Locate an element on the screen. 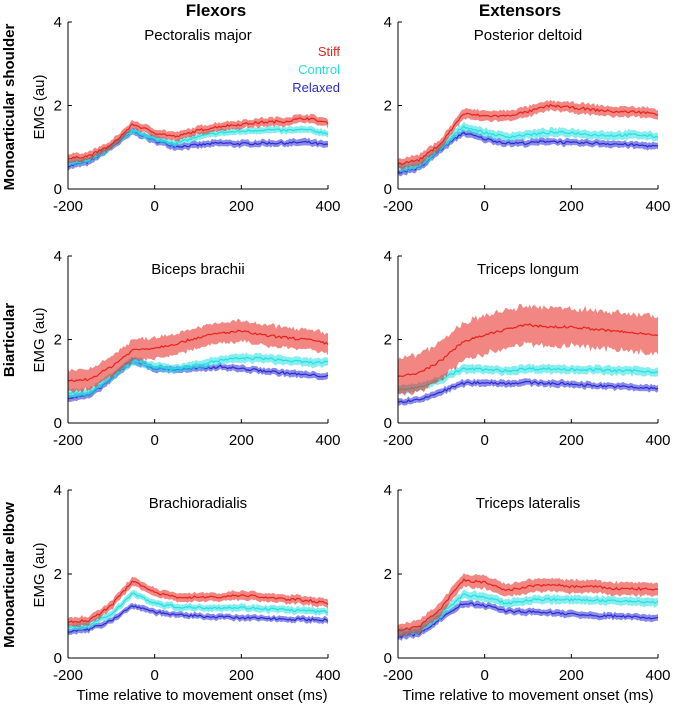  band-relaxed-pectoralis-major is located at coordinates (198, 150).